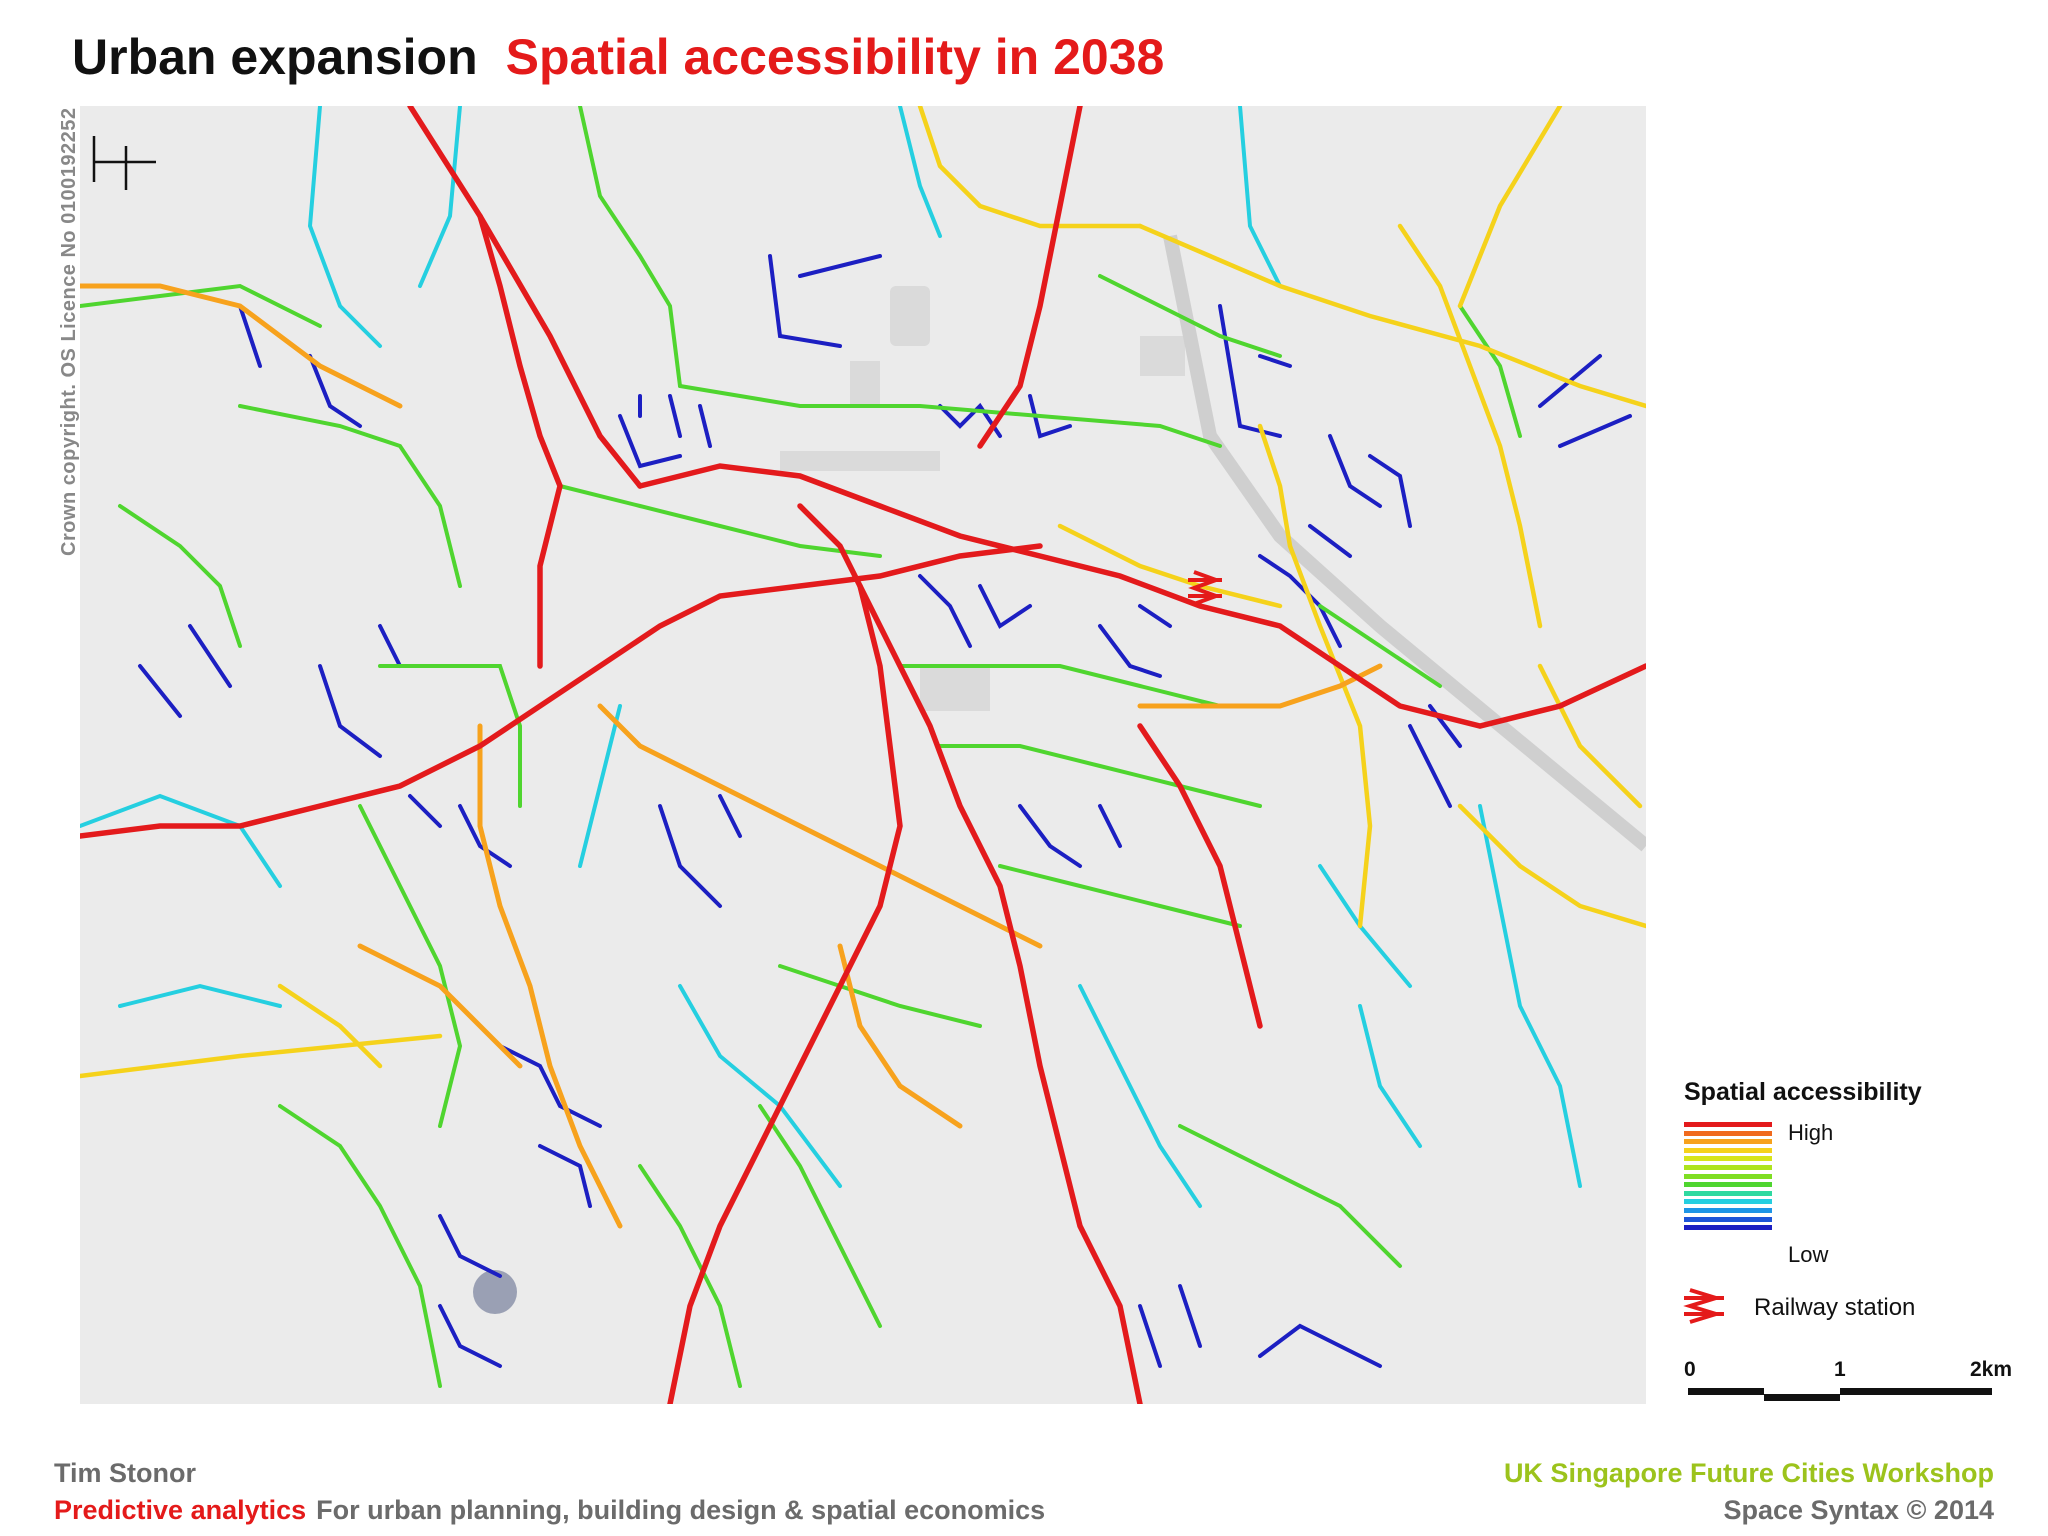 Image resolution: width=2048 pixels, height=1536 pixels. I want to click on legend-railway-label: Railway station, so click(1835, 1307).